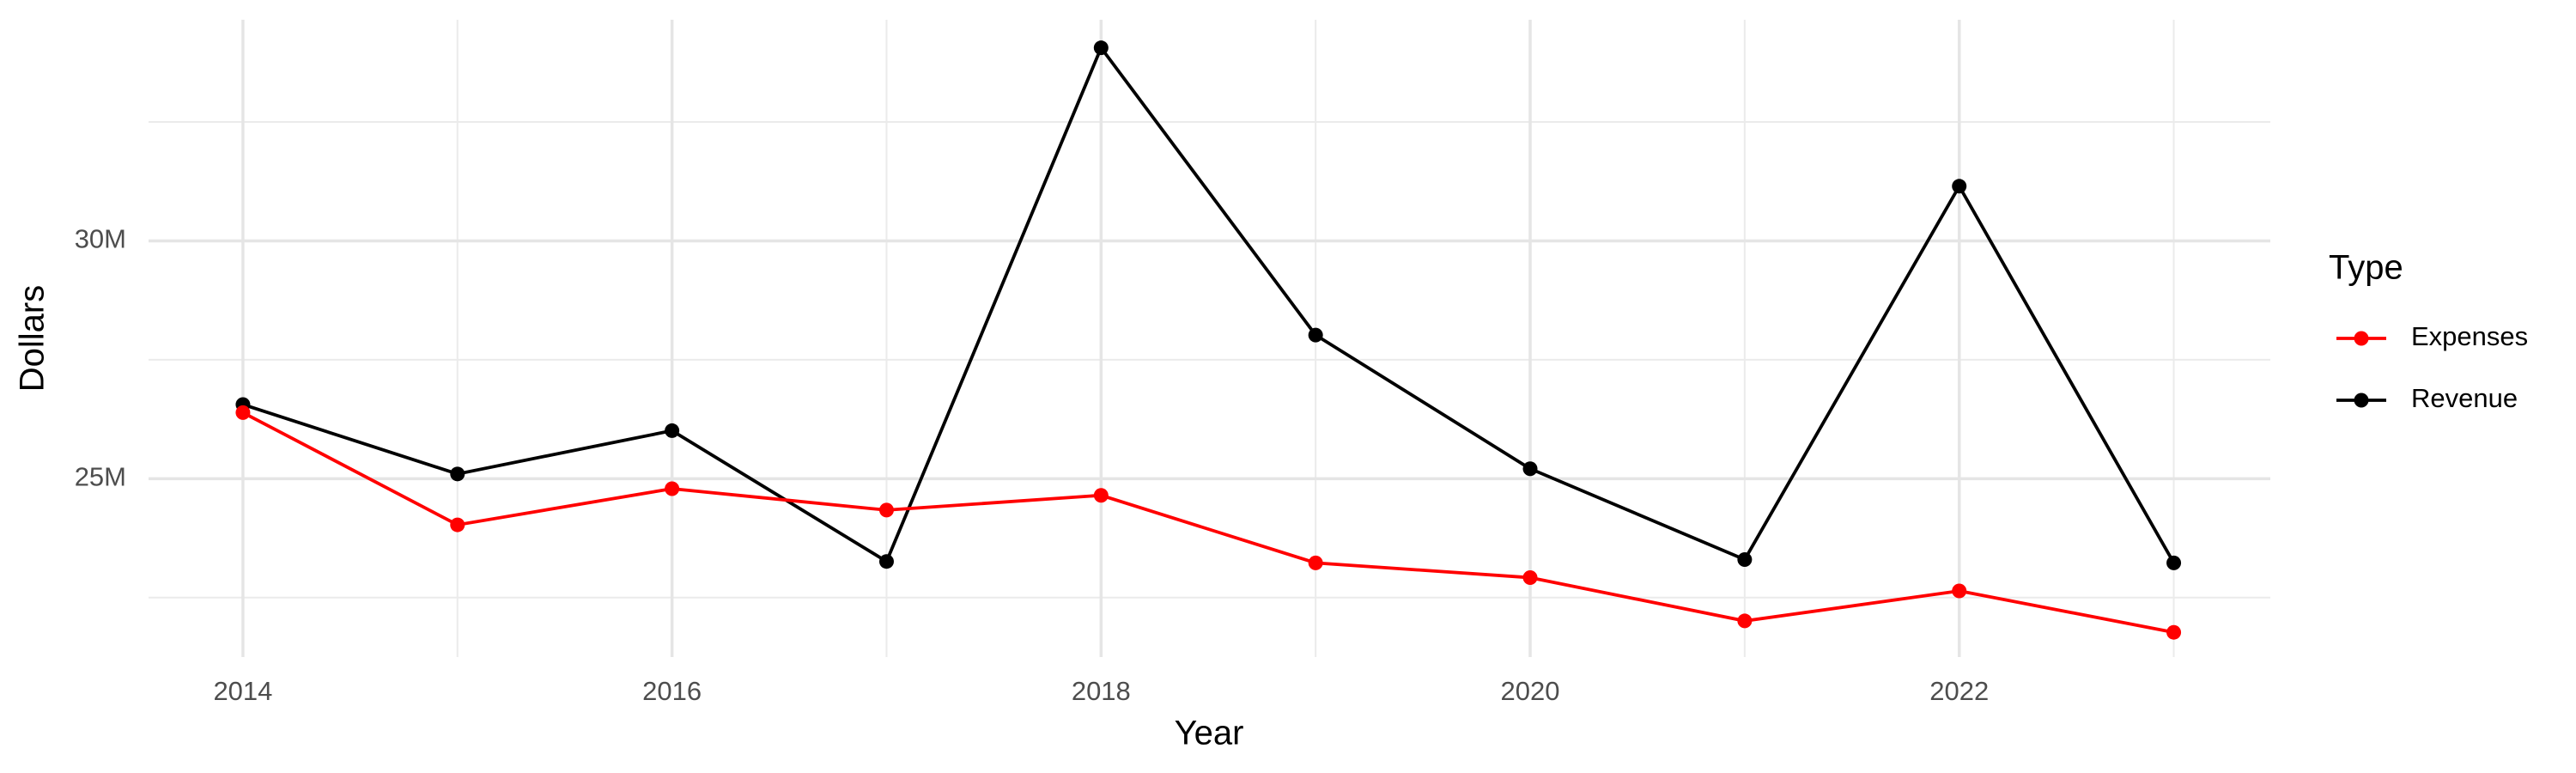 The height and width of the screenshot is (773, 2576). Describe the element at coordinates (242, 691) in the screenshot. I see `x-tick-label: 2014` at that location.